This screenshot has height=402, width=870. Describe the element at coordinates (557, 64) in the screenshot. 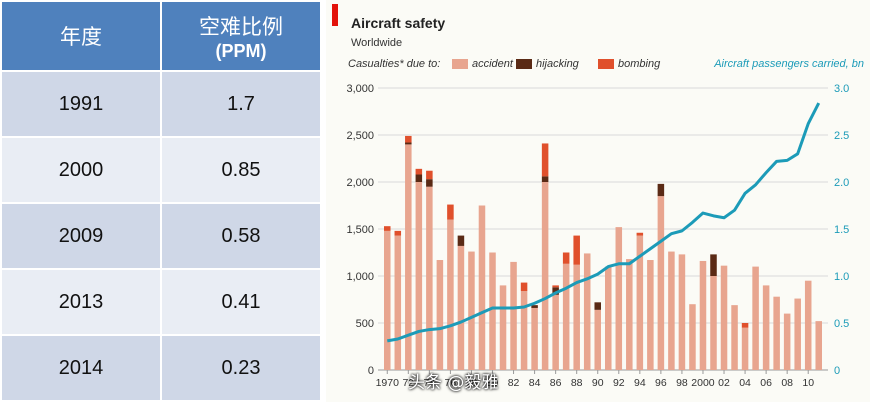

I see `legend-label-hijacking: hijacking` at that location.